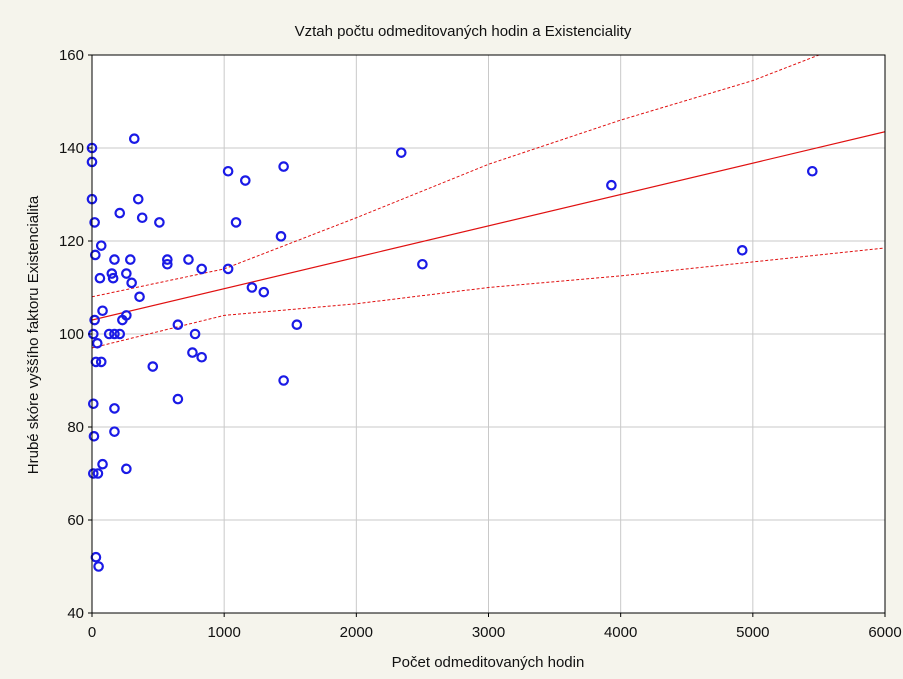 The image size is (903, 679). What do you see at coordinates (75, 613) in the screenshot?
I see `y-tick-label-0: 40` at bounding box center [75, 613].